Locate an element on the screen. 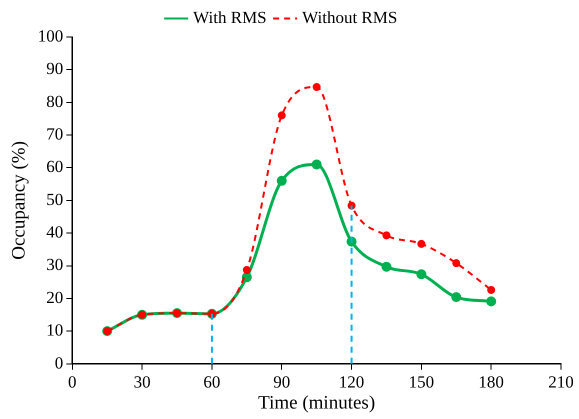  x-tick-label: 120 is located at coordinates (351, 382).